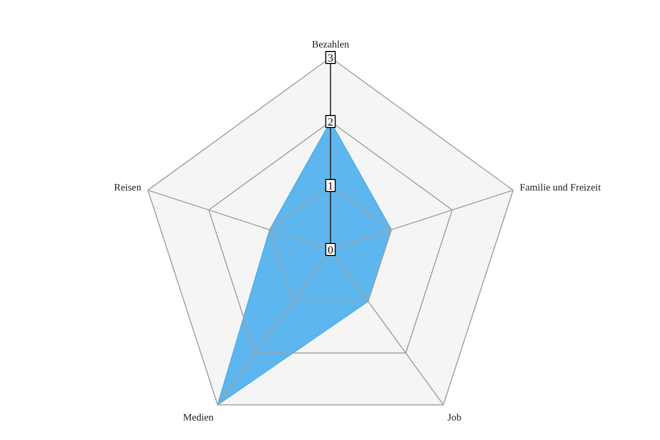  What do you see at coordinates (331, 186) in the screenshot?
I see `y-tick-label: 1` at bounding box center [331, 186].